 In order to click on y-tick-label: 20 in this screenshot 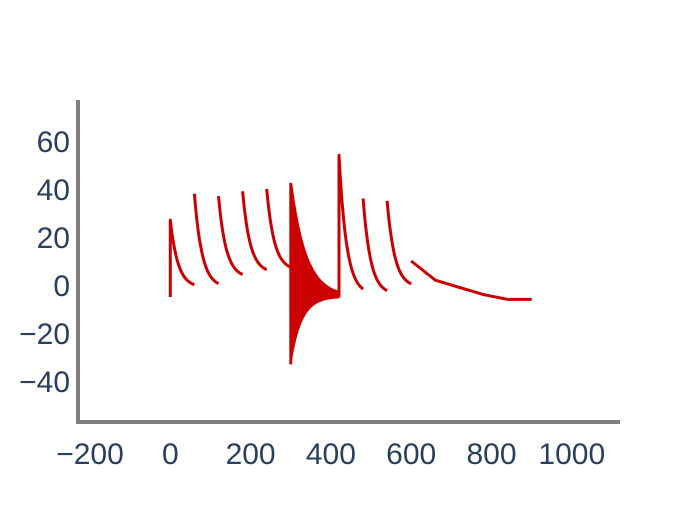, I will do `click(53, 238)`.